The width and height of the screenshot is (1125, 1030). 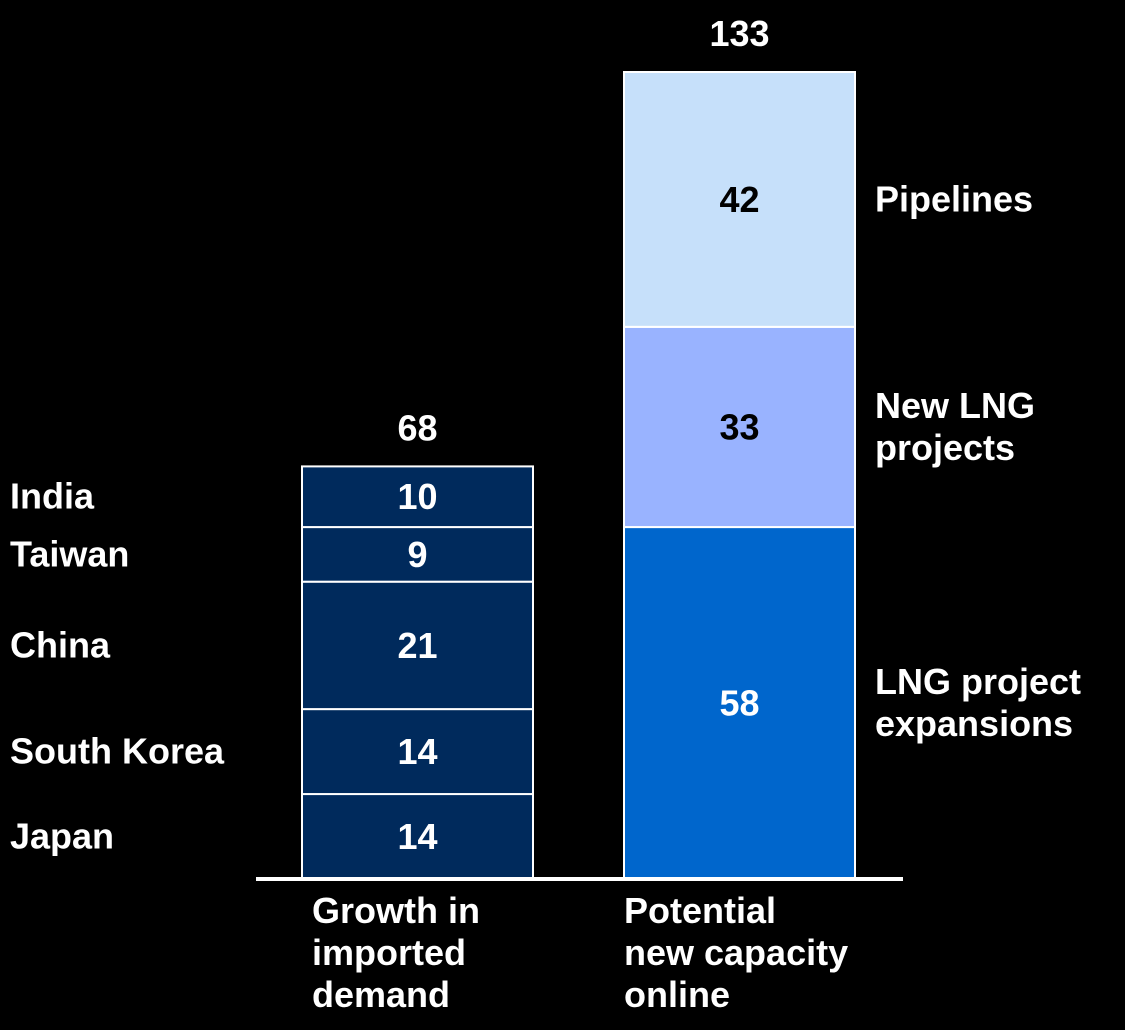 I want to click on category-label-growth: Growth in imported demand, so click(x=396, y=952).